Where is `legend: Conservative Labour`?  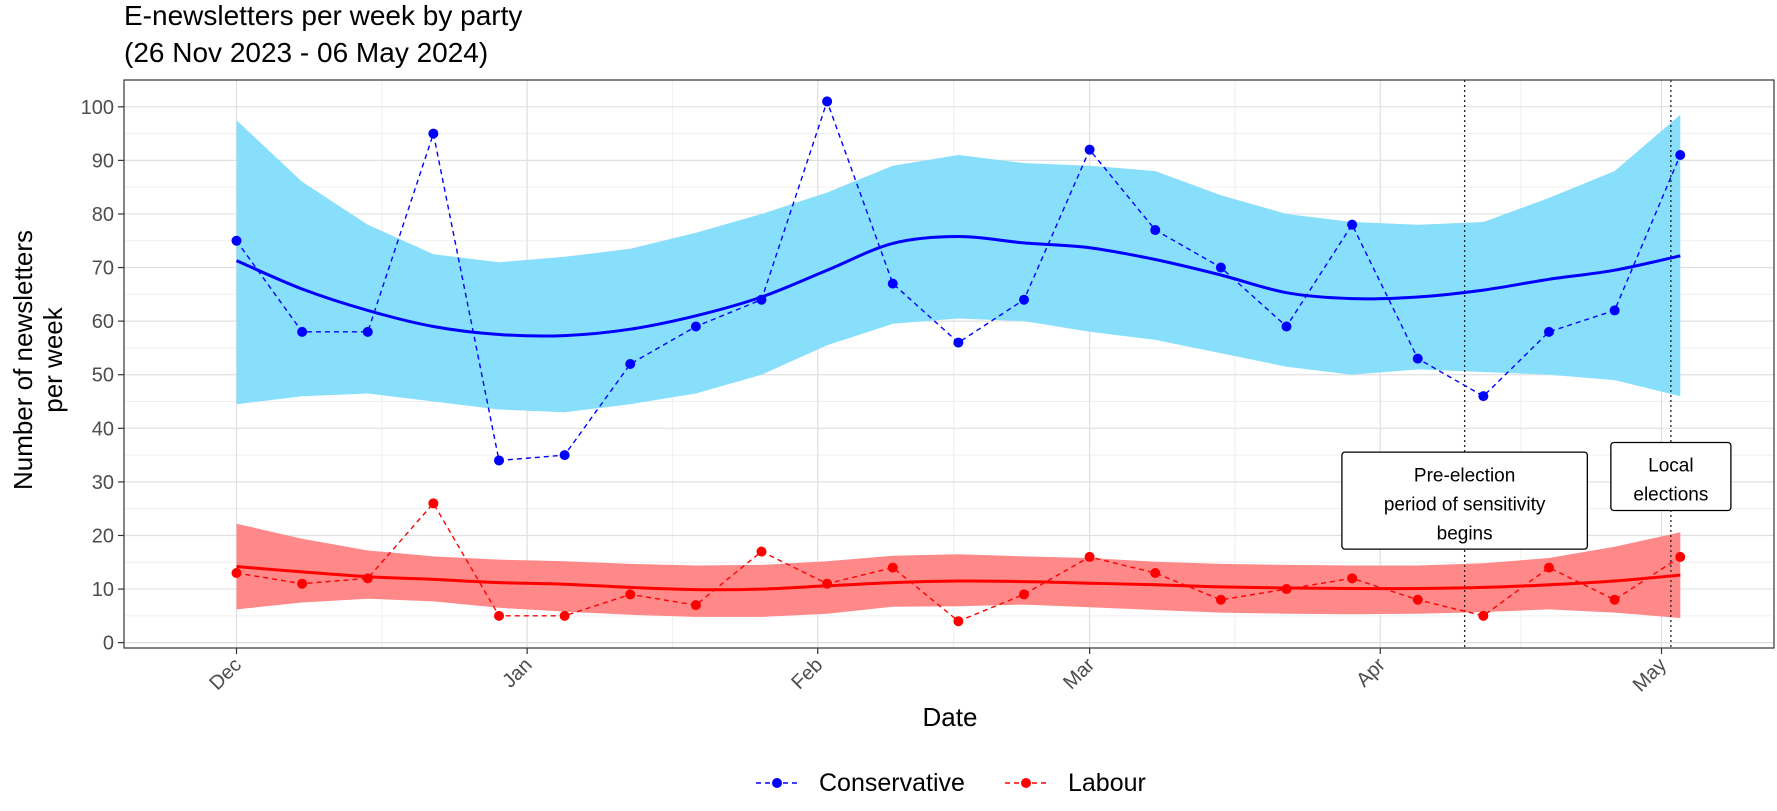 legend: Conservative Labour is located at coordinates (951, 783).